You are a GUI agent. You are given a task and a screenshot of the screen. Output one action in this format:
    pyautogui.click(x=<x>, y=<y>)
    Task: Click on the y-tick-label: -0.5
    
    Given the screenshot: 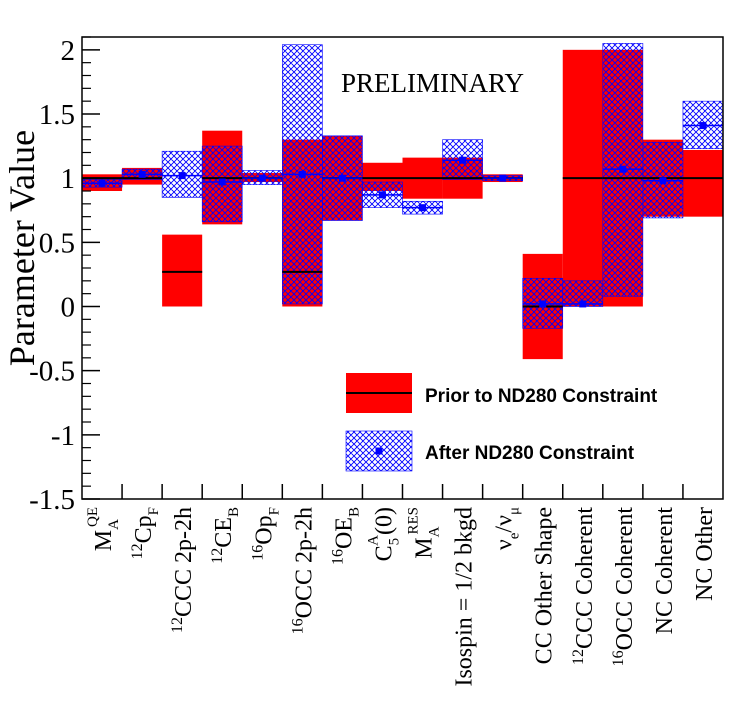 What is the action you would take?
    pyautogui.click(x=52, y=372)
    